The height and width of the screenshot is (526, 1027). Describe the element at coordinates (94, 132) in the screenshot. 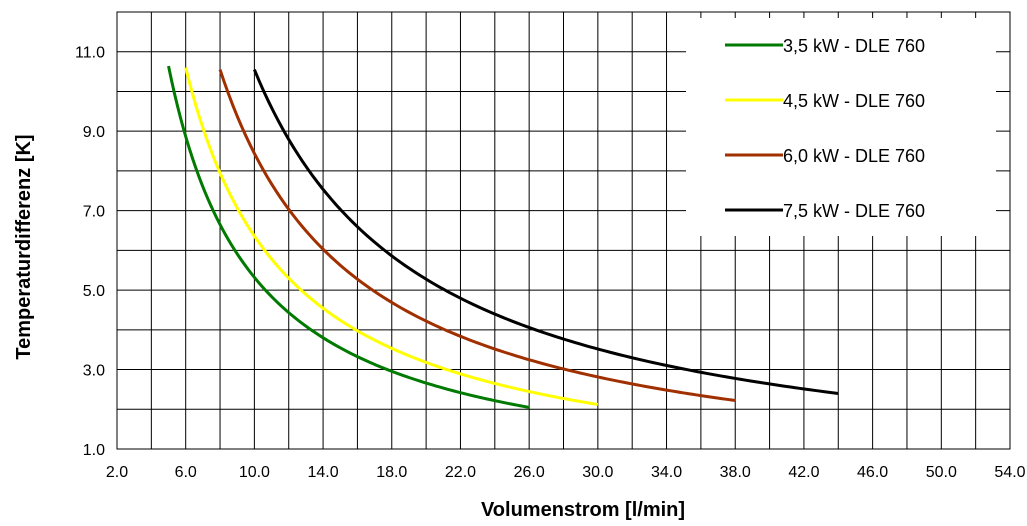

I see `y-tick-label: 9.0` at that location.